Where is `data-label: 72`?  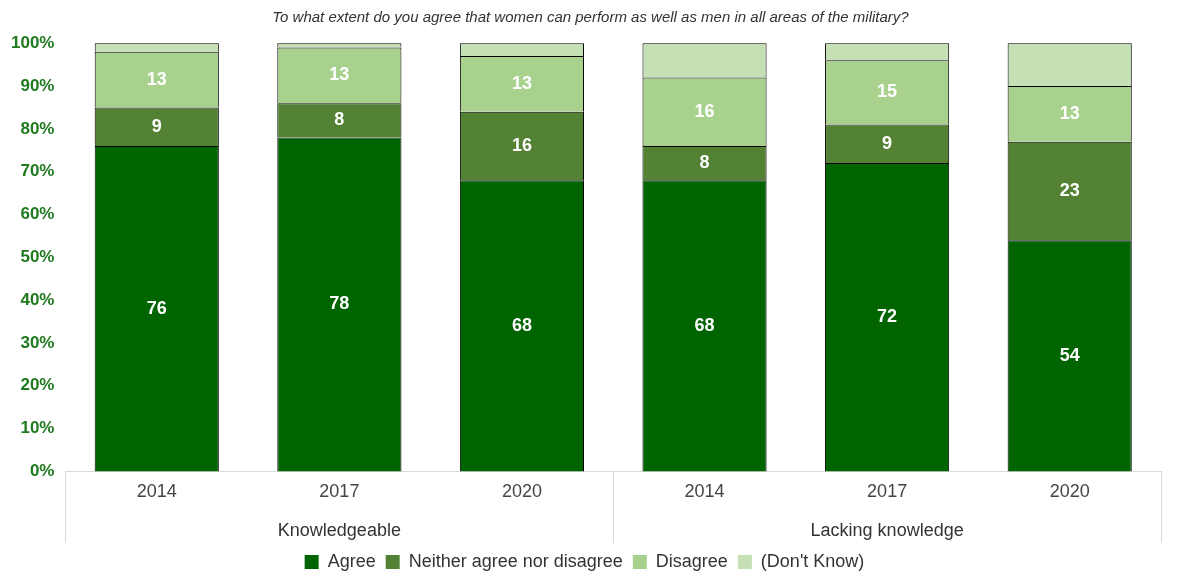 data-label: 72 is located at coordinates (887, 316).